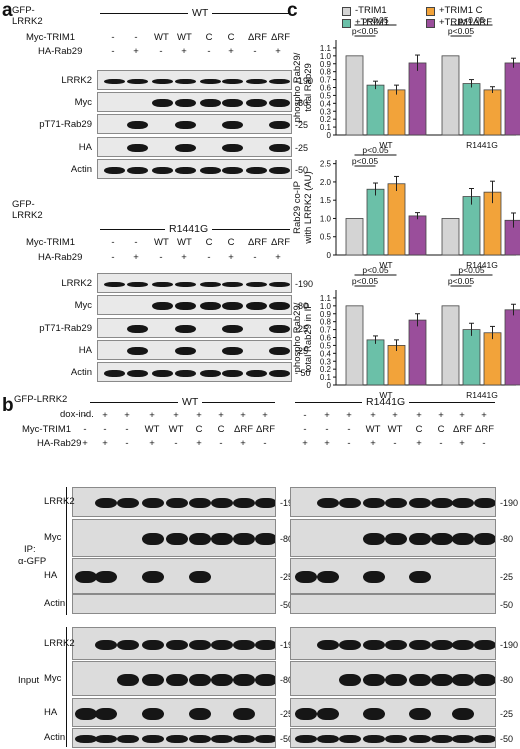  Describe the element at coordinates (466, 22) in the screenshot. I see `legend-label: +TRIM1ΔRF` at that location.